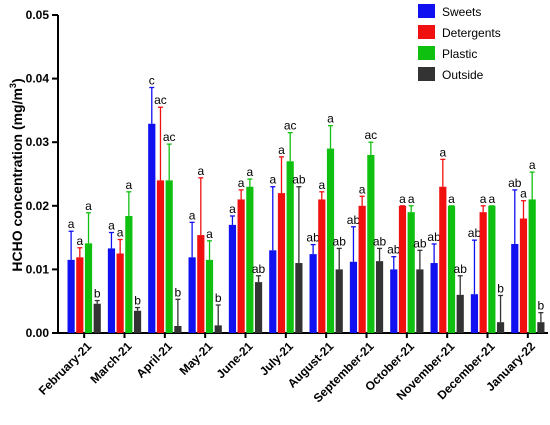 The width and height of the screenshot is (550, 425). I want to click on x-tick-label: February-21, so click(65, 368).